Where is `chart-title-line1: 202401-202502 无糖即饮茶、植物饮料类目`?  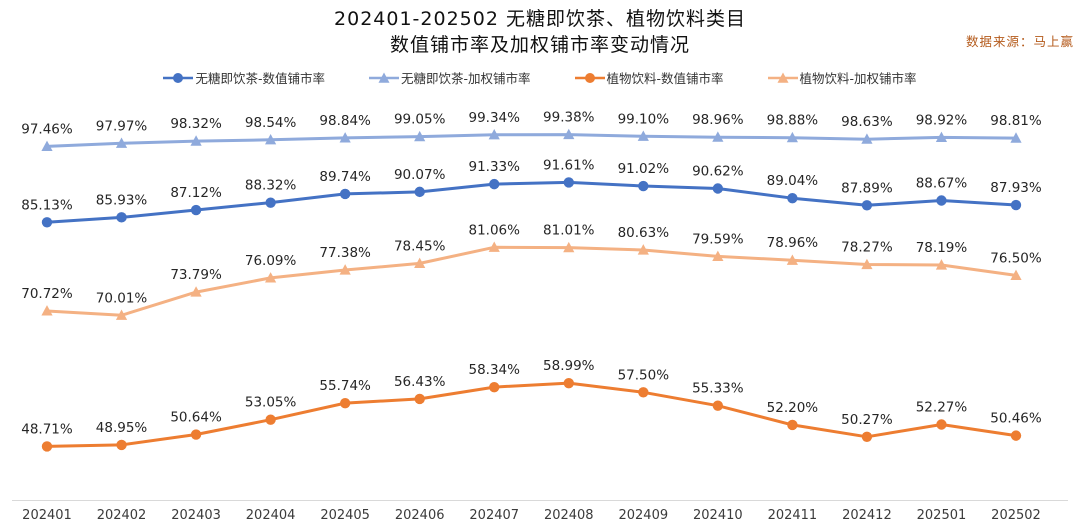
chart-title-line1: 202401-202502 无糖即饮茶、植物饮料类目 is located at coordinates (540, 19).